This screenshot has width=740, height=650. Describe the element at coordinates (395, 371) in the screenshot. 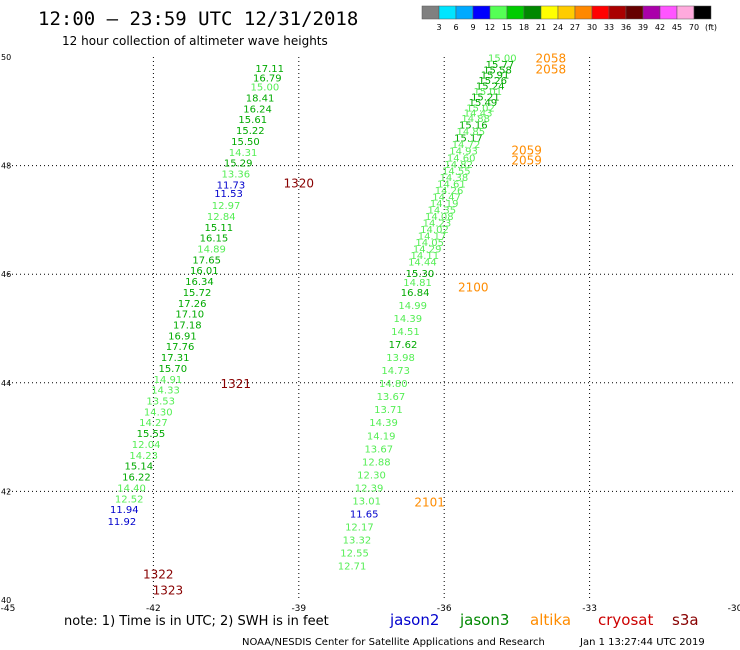

I see `wave-height-label: 14.73` at that location.